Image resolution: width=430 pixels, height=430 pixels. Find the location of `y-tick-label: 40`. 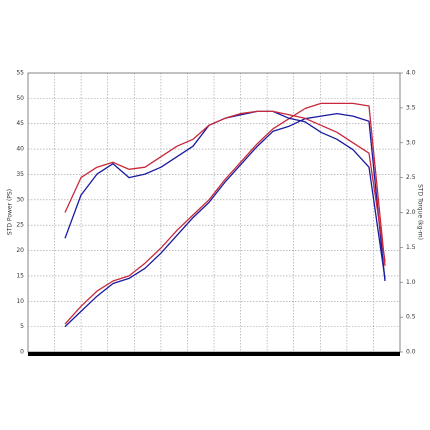

y-tick-label: 40 is located at coordinates (20, 149).